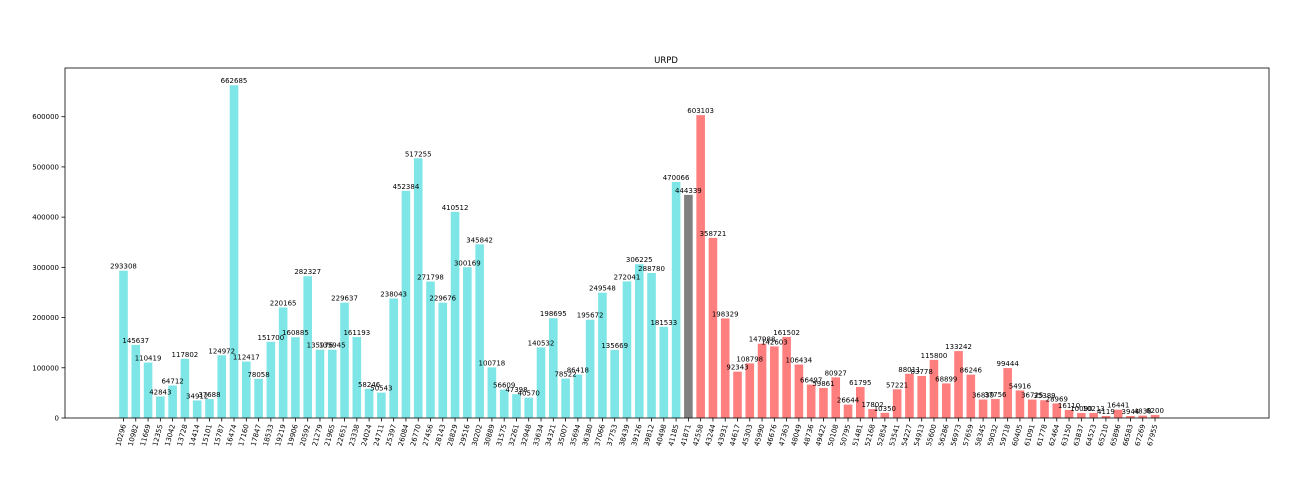 This screenshot has width=1312, height=495. What do you see at coordinates (1057, 399) in the screenshot?
I see `value-label: 28969` at bounding box center [1057, 399].